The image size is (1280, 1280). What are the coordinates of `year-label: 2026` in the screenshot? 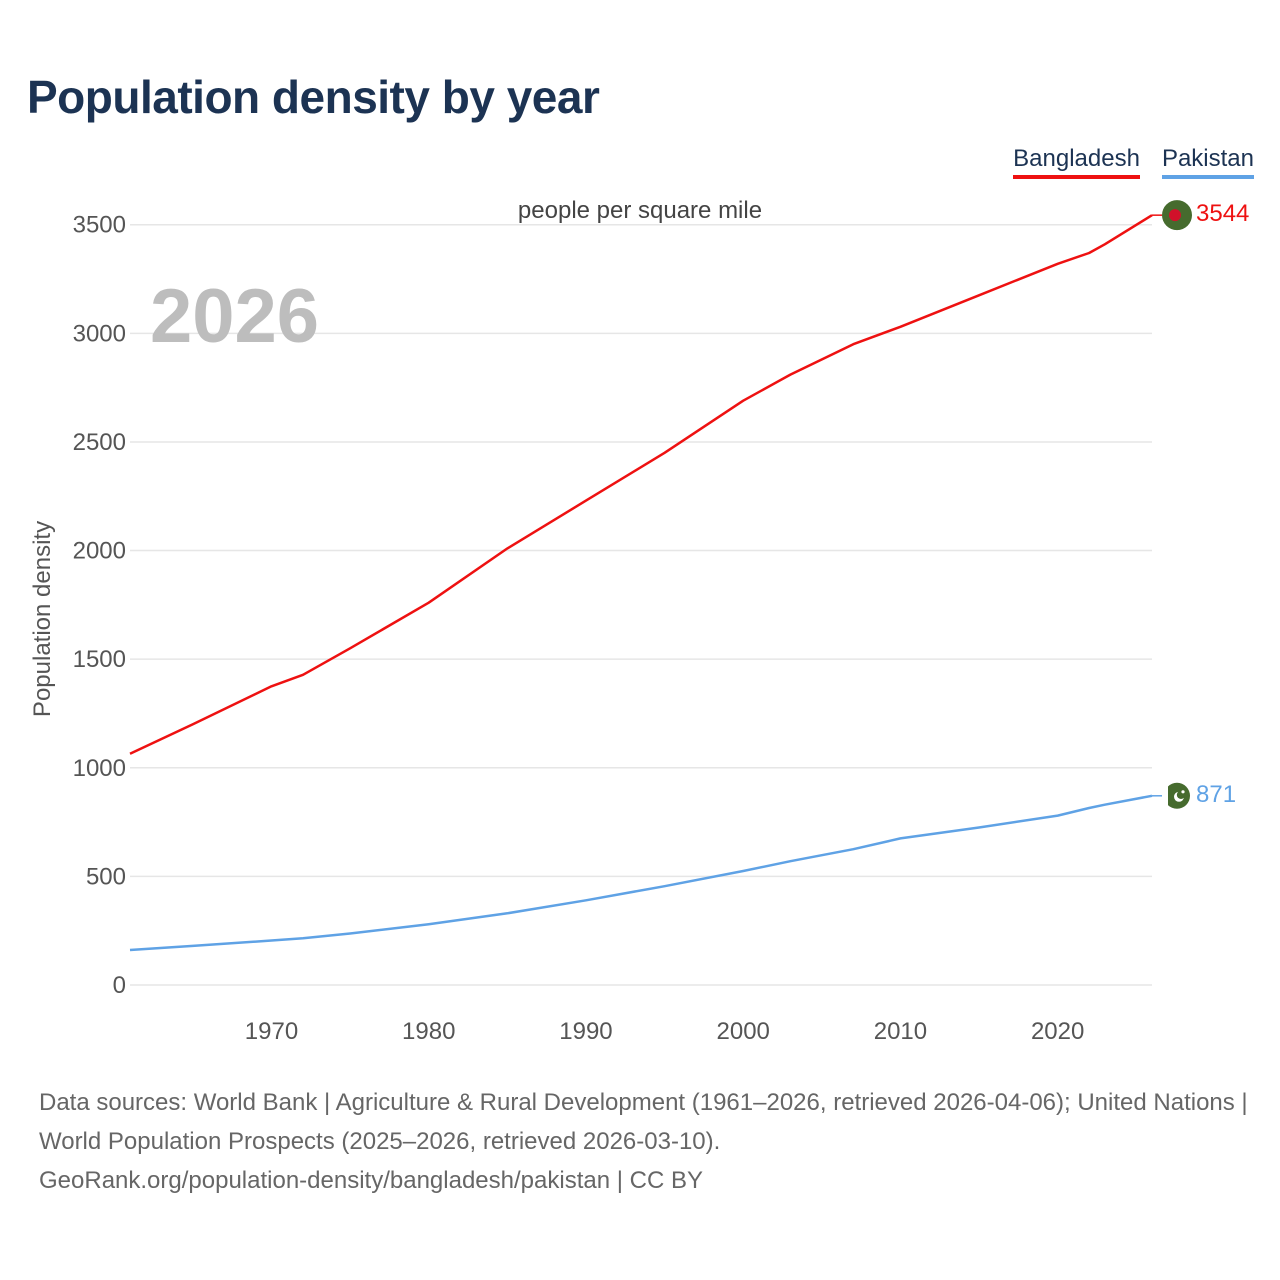 It's located at (234, 316).